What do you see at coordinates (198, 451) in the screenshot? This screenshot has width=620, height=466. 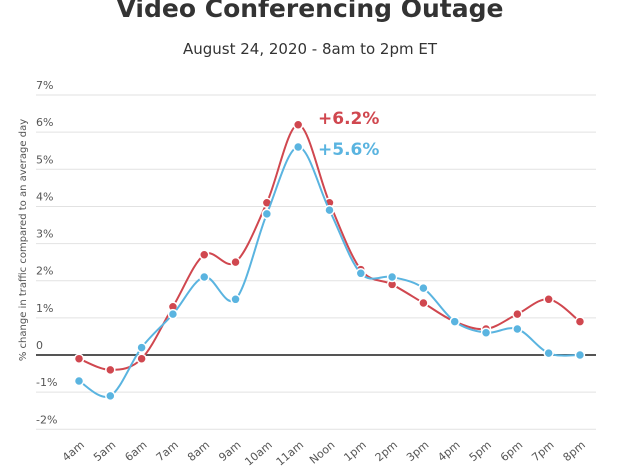 I see `x-tick-label: 8am` at bounding box center [198, 451].